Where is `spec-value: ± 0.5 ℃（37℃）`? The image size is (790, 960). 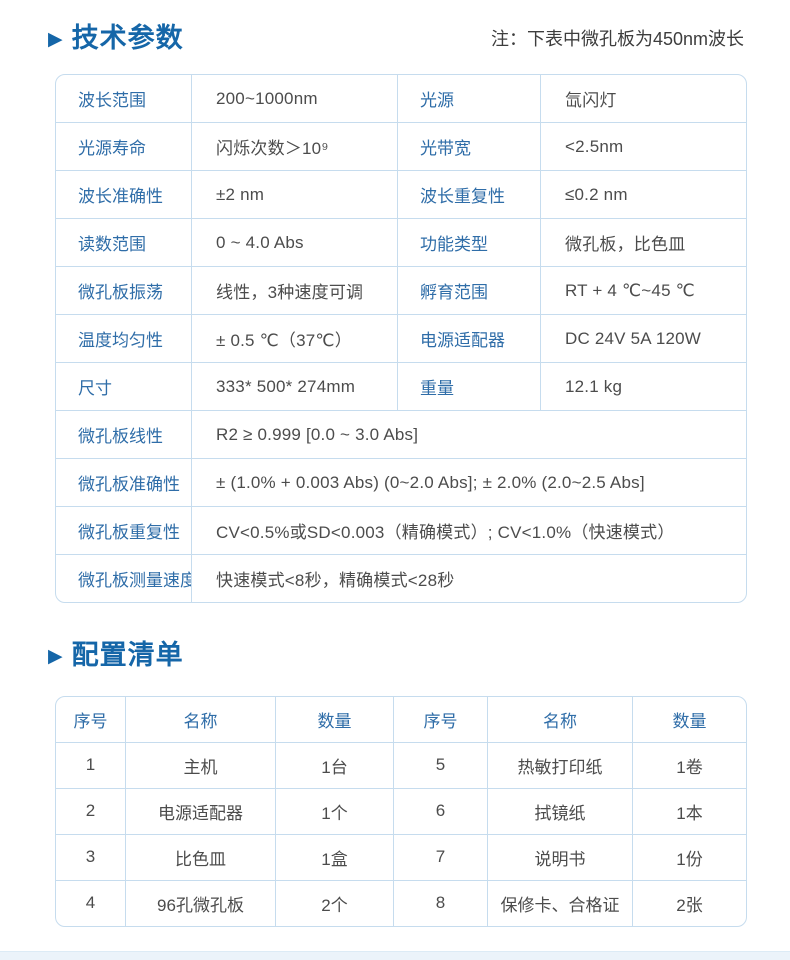
spec-value: ± 0.5 ℃（37℃） is located at coordinates (295, 339).